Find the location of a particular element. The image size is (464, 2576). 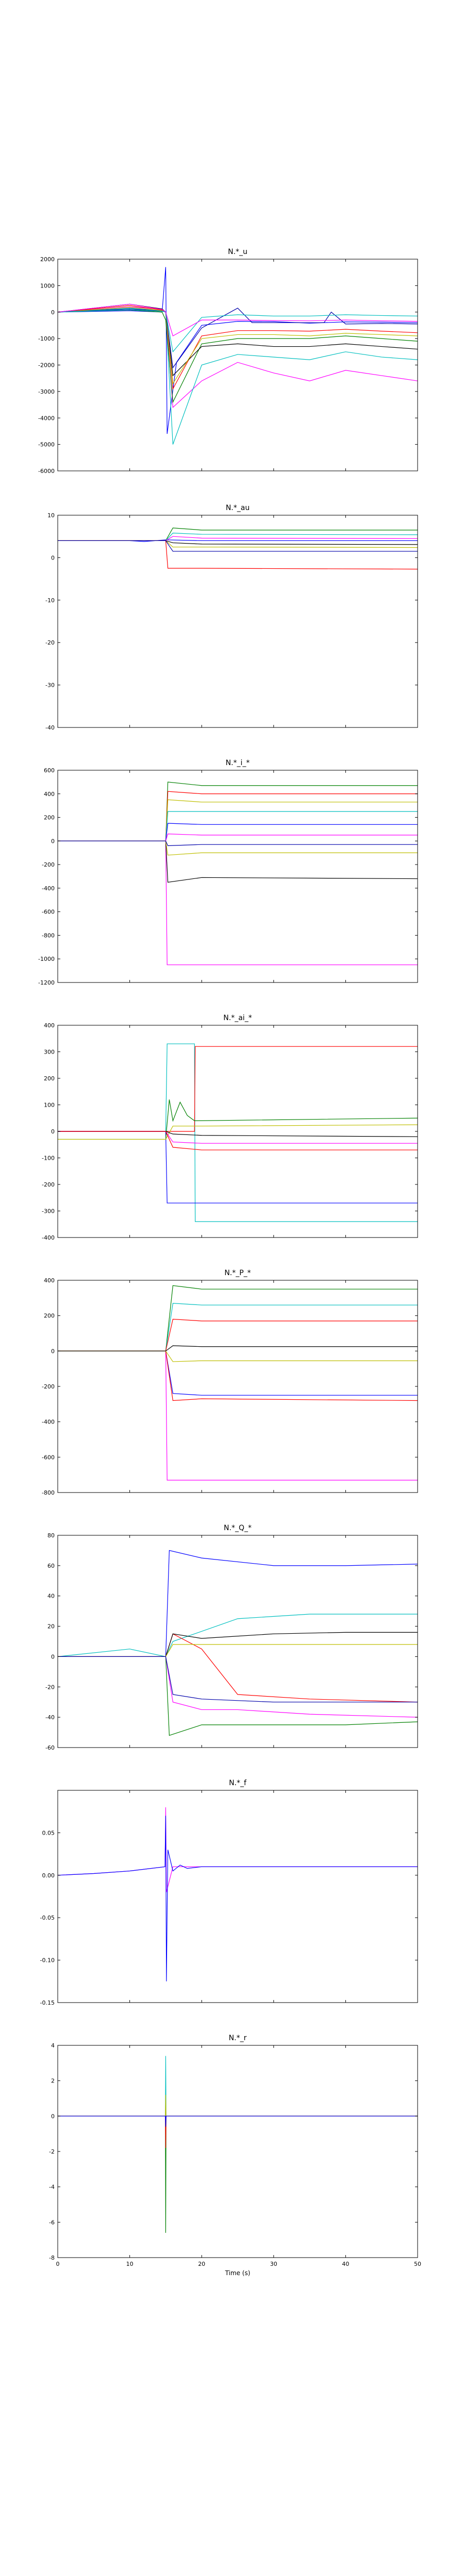

chart-panel-5: N.*_Q_* -60 -40 -20 0 20 40 60 80 is located at coordinates (231, 1637).